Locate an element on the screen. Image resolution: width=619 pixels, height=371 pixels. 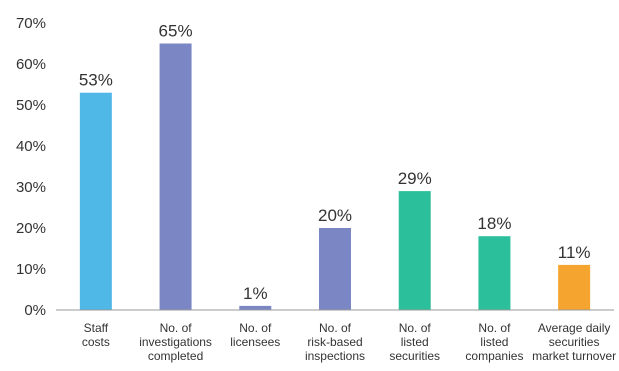
category-label-line: inspections is located at coordinates (335, 356).